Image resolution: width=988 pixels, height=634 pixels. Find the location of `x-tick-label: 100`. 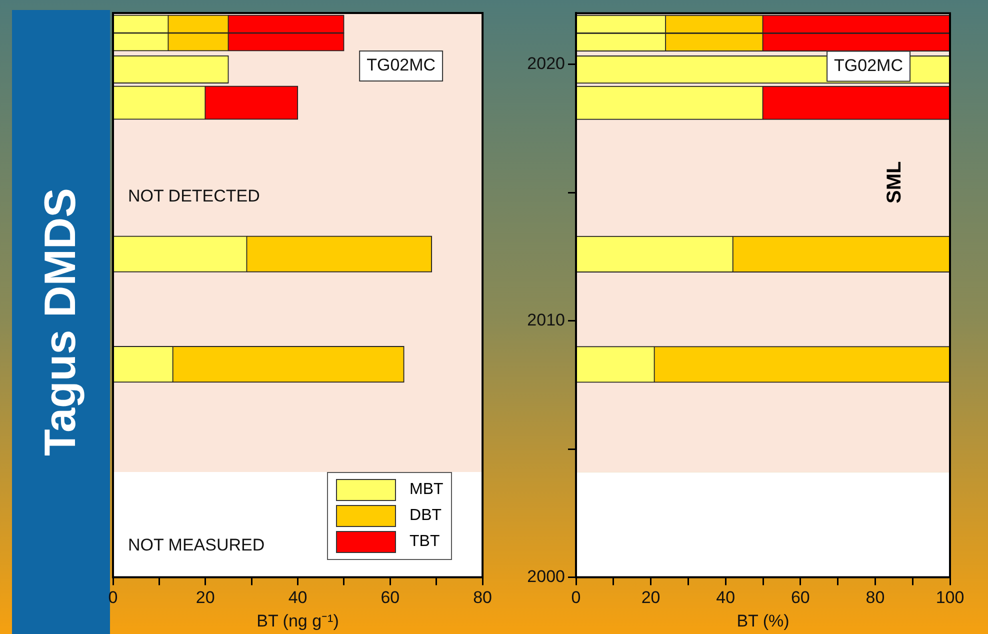

x-tick-label: 100 is located at coordinates (950, 598).